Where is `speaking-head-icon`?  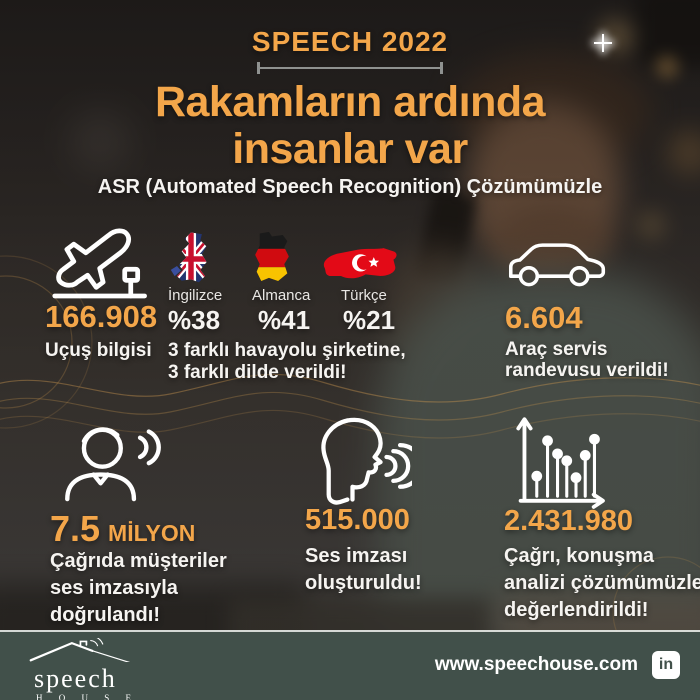 speaking-head-icon is located at coordinates (366, 461).